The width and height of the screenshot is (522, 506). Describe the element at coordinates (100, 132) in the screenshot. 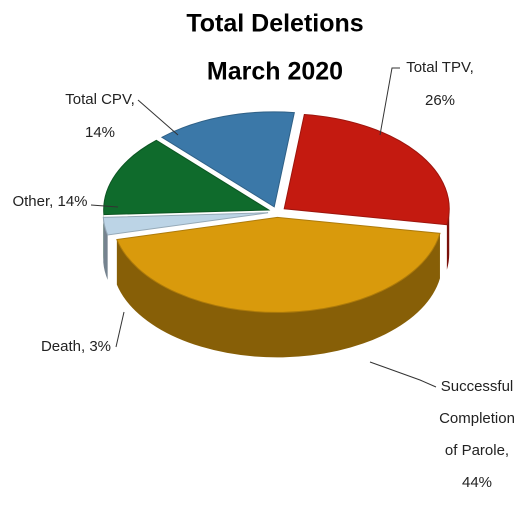

I see `data-label: 14%` at that location.